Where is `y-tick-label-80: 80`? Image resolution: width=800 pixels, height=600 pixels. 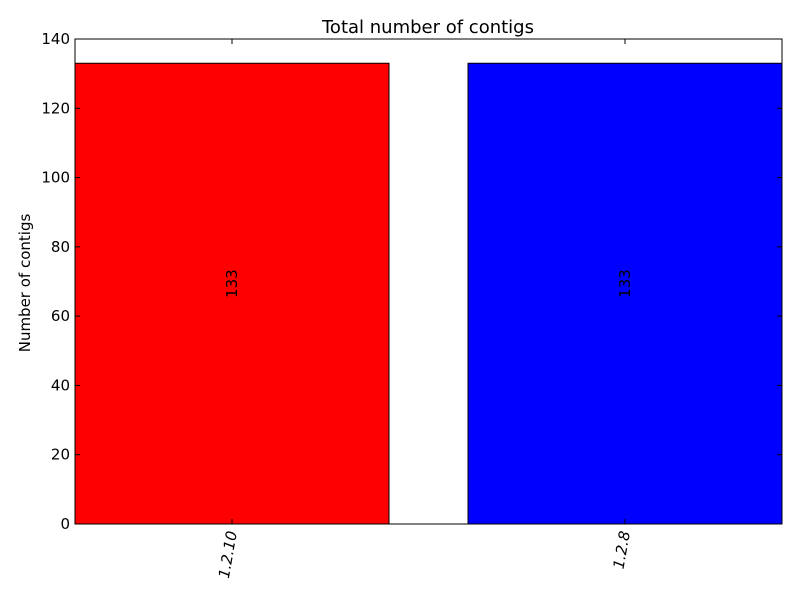 y-tick-label-80: 80 is located at coordinates (60, 247).